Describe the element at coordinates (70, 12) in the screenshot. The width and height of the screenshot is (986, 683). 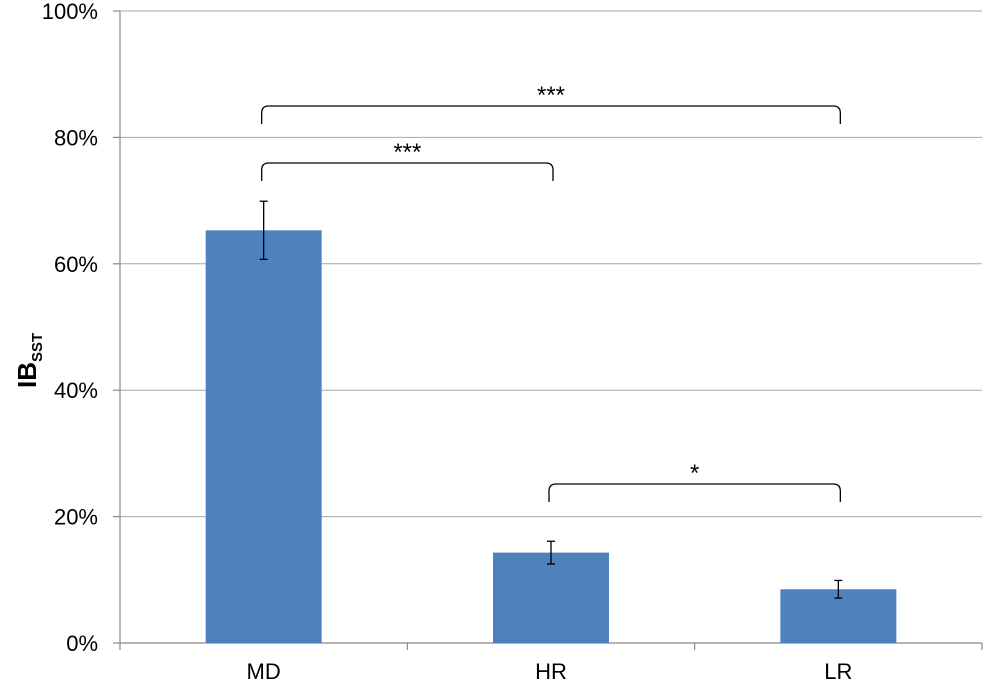
I see `y-tick-label: 100%` at that location.